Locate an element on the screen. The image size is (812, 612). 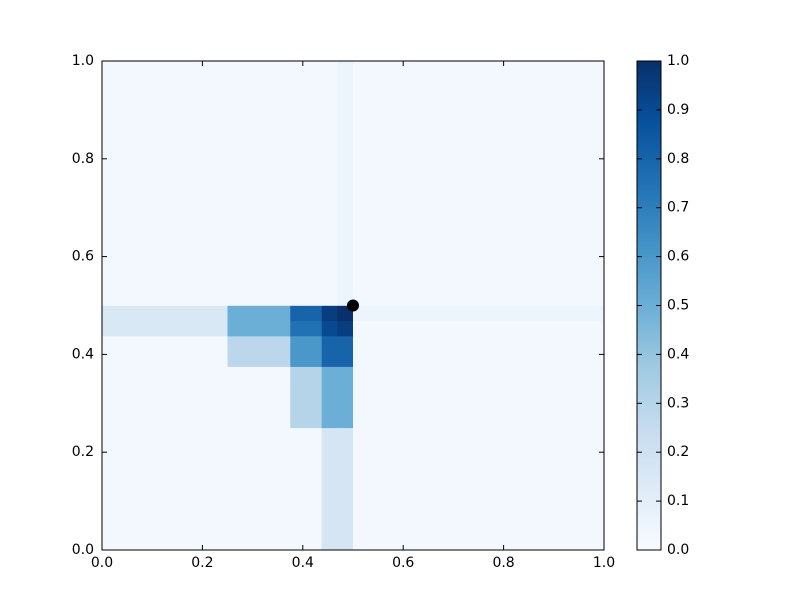
colorbar-tick-label: 0.7 is located at coordinates (678, 208).